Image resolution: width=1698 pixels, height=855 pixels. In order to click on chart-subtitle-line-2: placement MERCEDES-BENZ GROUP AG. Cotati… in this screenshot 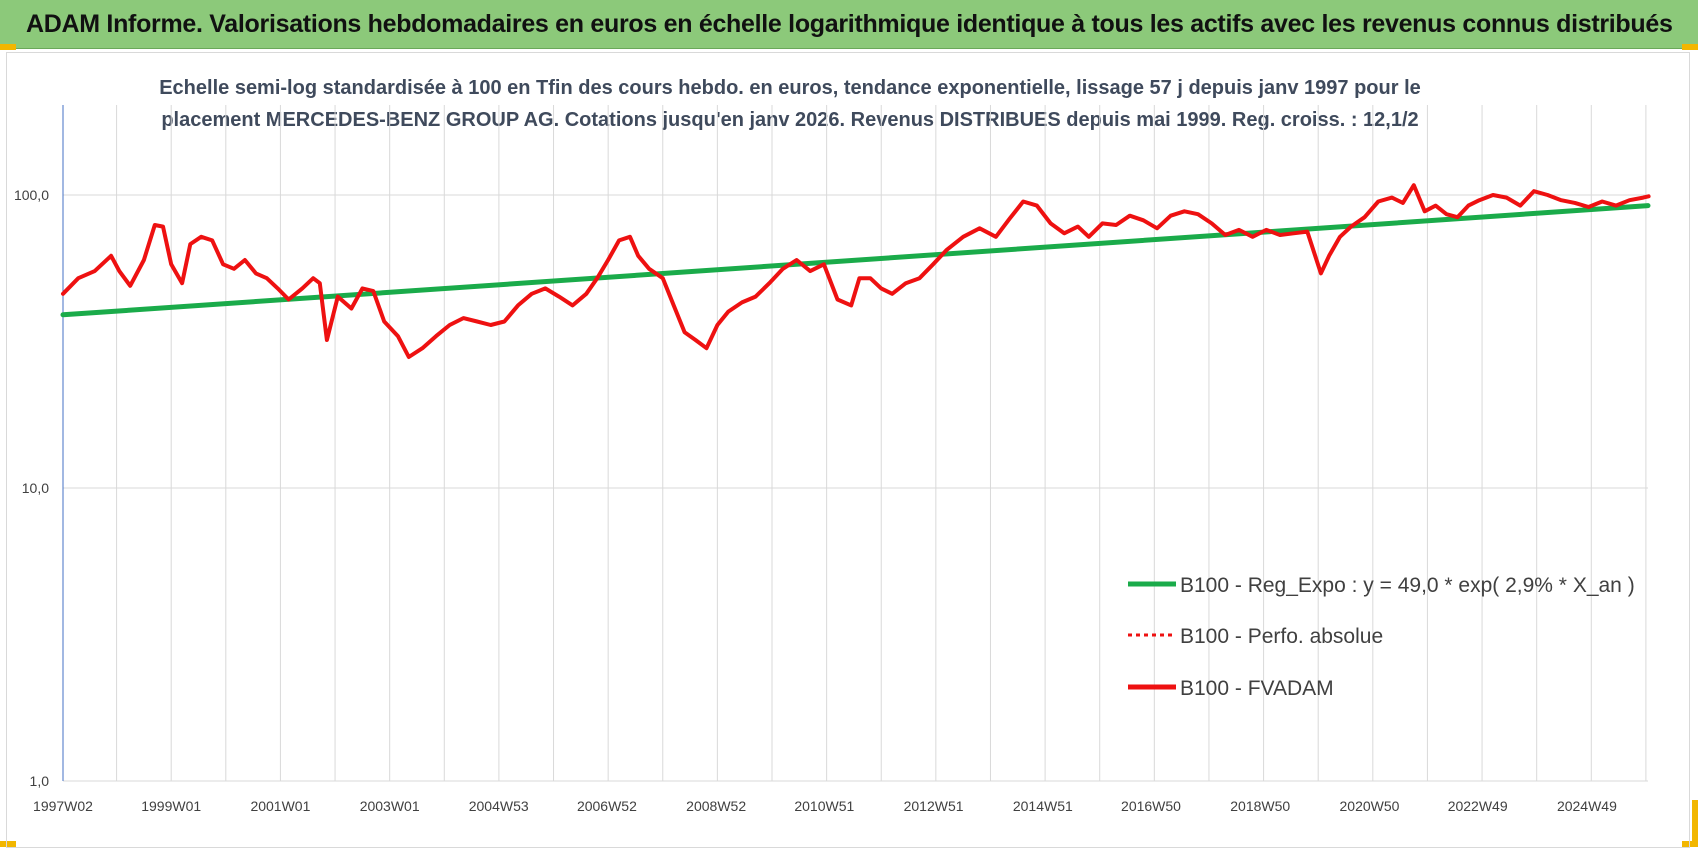, I will do `click(790, 120)`.